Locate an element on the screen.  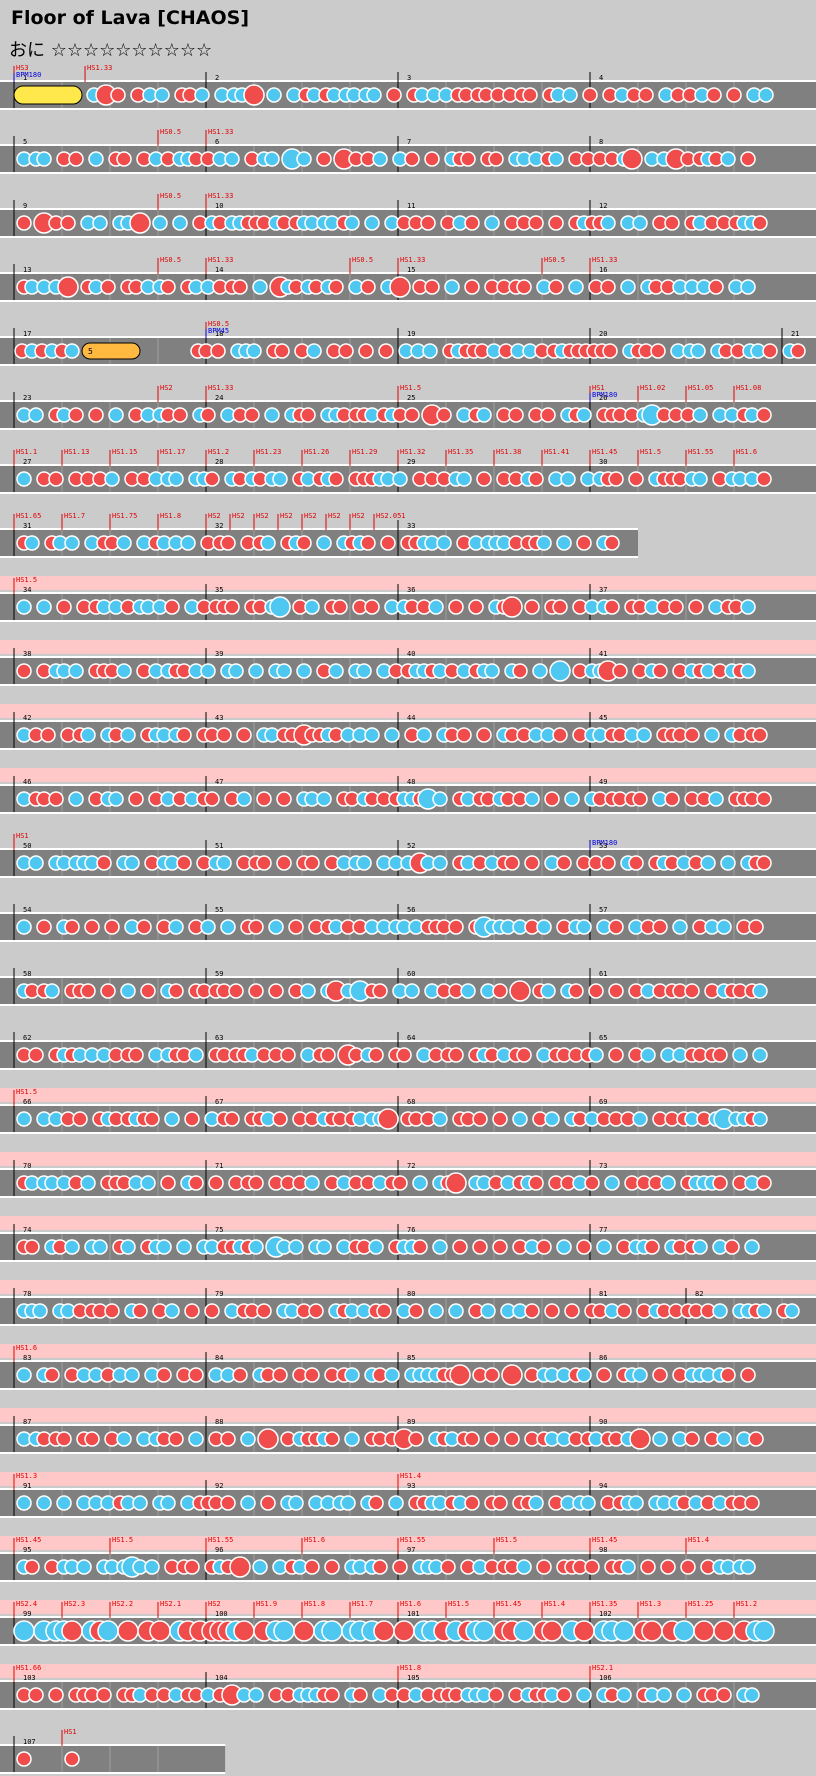
hs-label: HS1.7 is located at coordinates (362, 1604).